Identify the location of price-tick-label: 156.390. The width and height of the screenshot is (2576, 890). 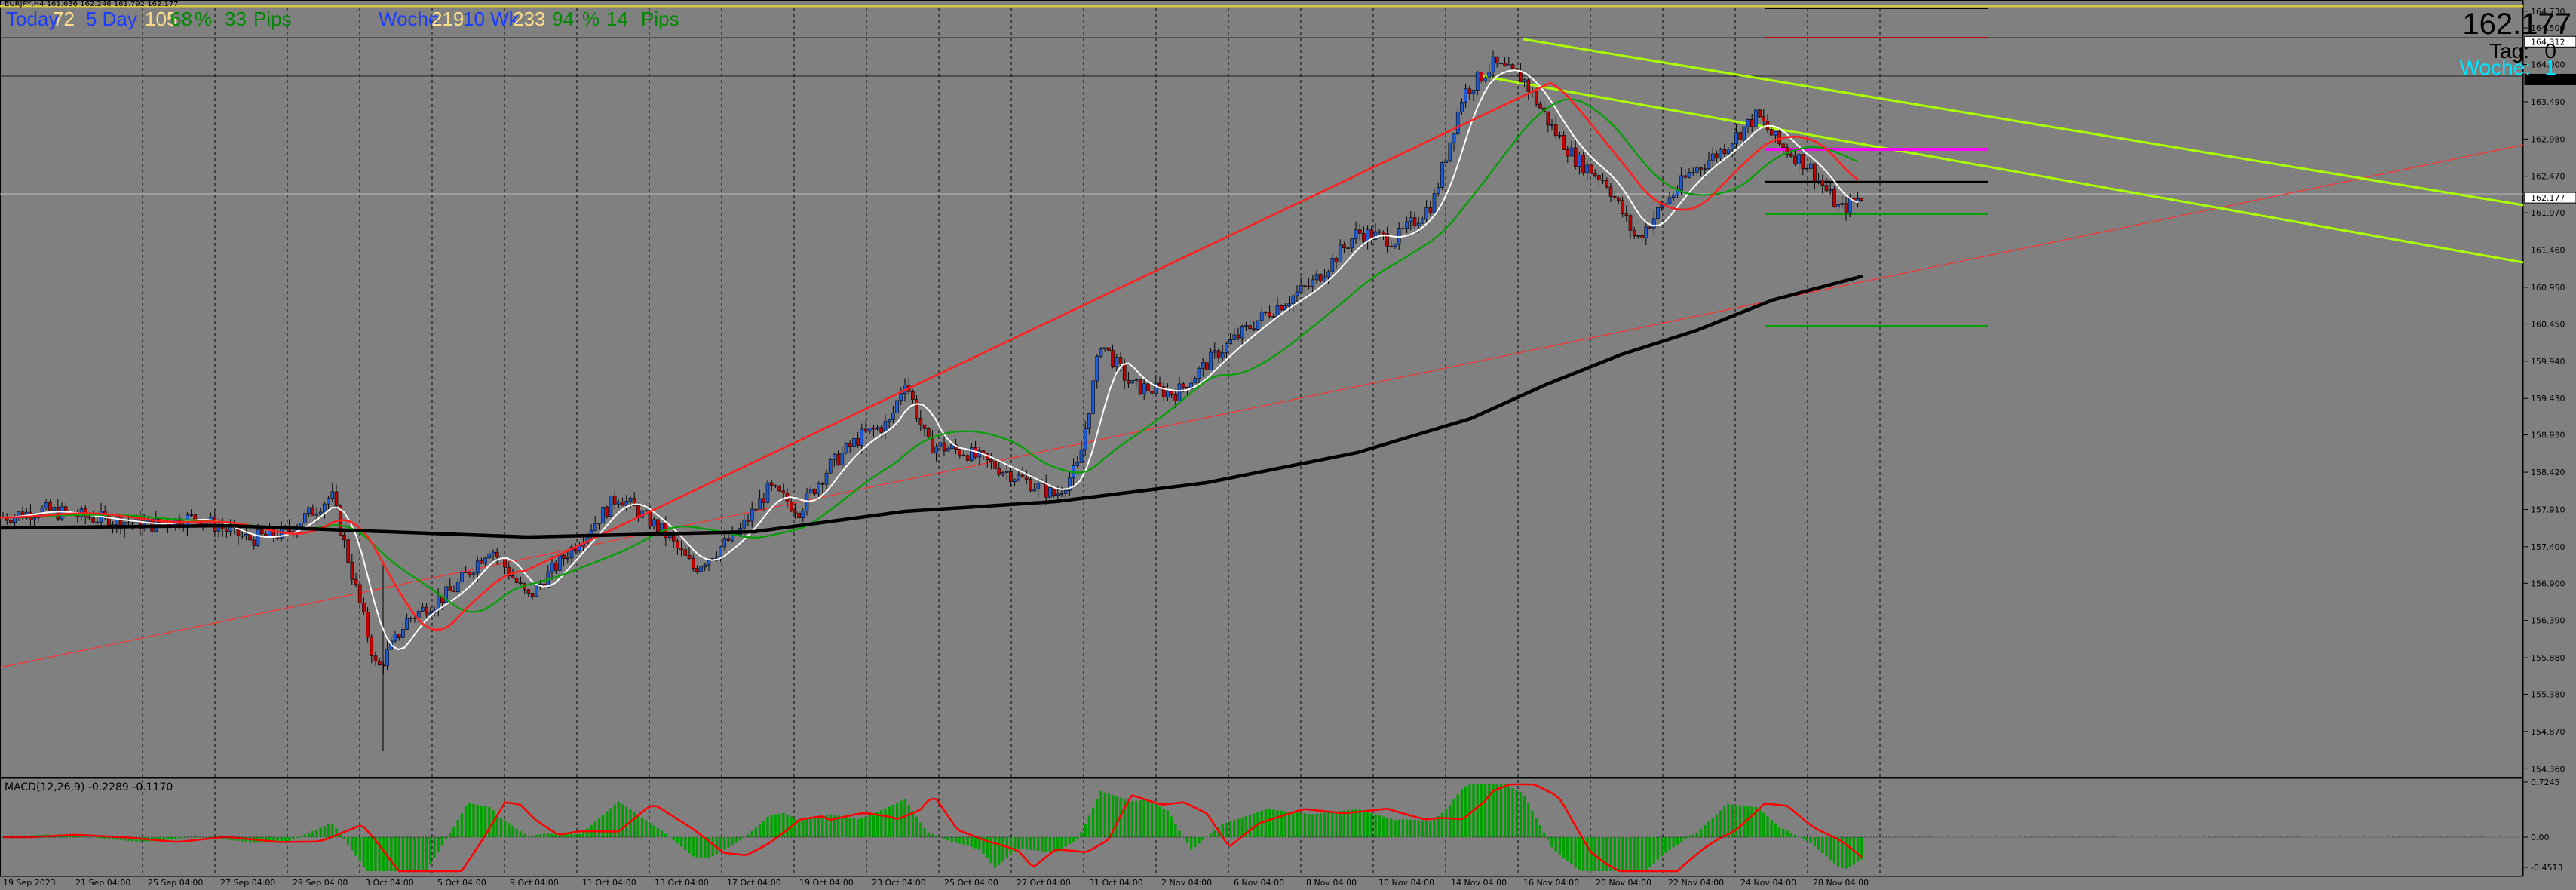
(2548, 621).